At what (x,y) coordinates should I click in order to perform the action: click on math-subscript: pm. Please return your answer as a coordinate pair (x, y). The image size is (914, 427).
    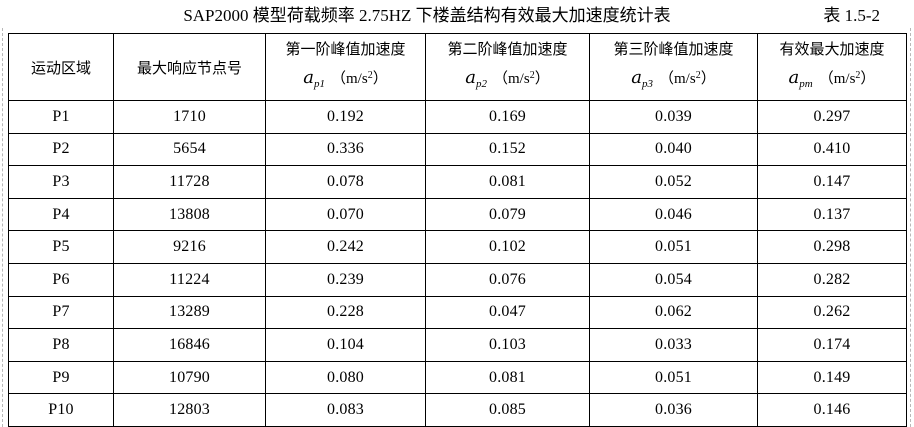
    Looking at the image, I should click on (806, 84).